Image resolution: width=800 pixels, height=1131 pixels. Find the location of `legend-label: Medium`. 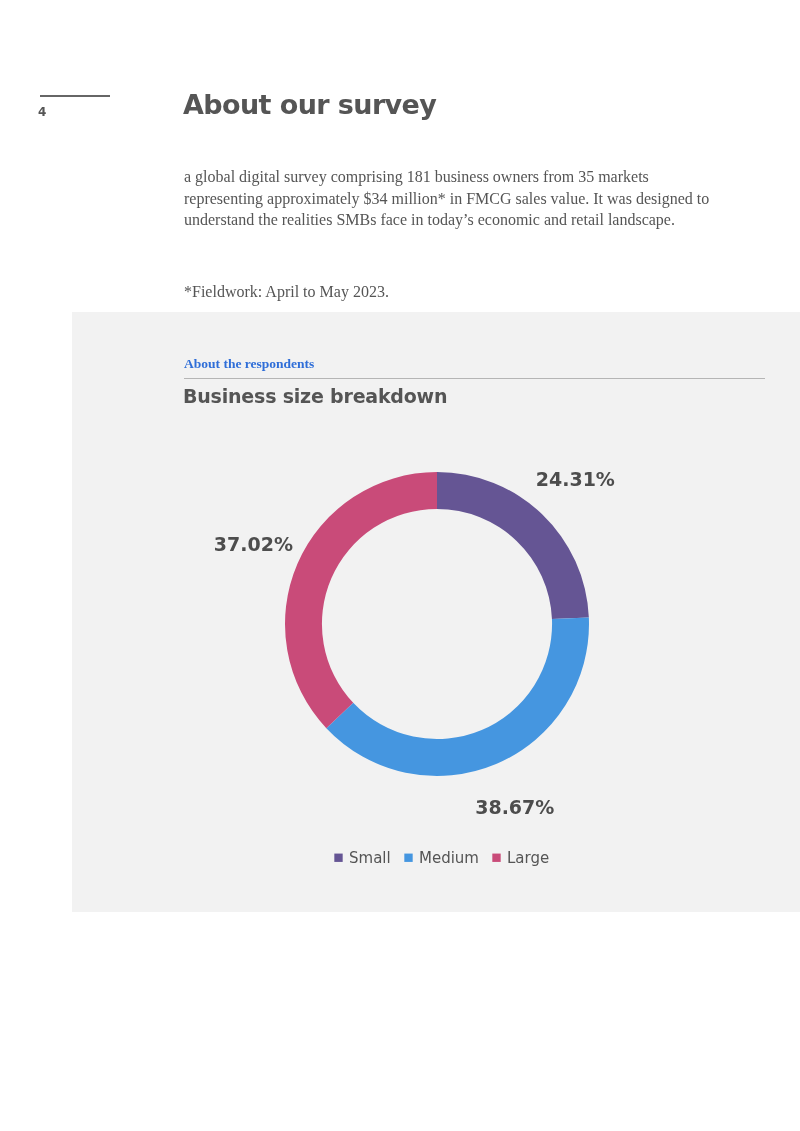

legend-label: Medium is located at coordinates (449, 857).